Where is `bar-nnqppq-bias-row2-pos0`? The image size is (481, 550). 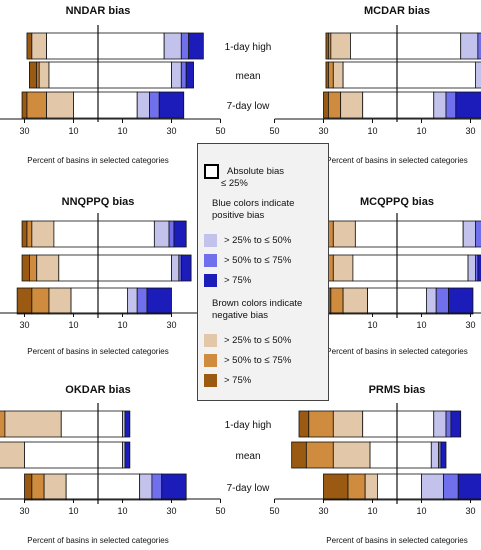
bar-nnqppq-bias-row2-pos0 is located at coordinates (112, 301).